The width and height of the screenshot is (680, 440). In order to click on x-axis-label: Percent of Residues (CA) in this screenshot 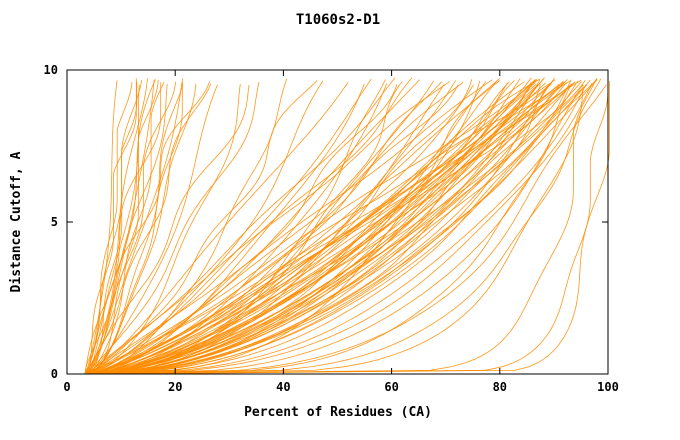, I will do `click(338, 412)`.